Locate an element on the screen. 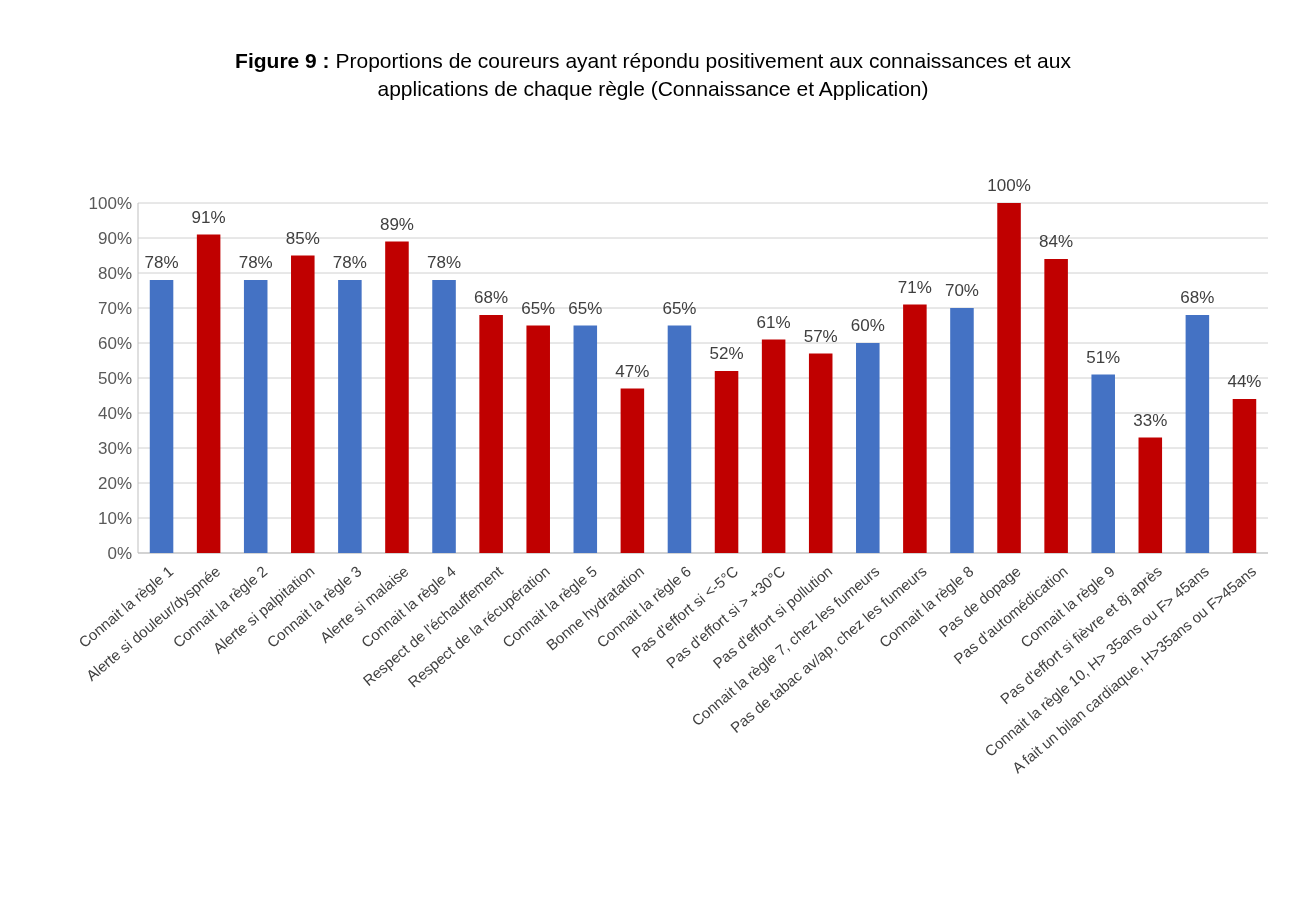 Image resolution: width=1307 pixels, height=916 pixels. y-tick-label: 100% is located at coordinates (110, 203).